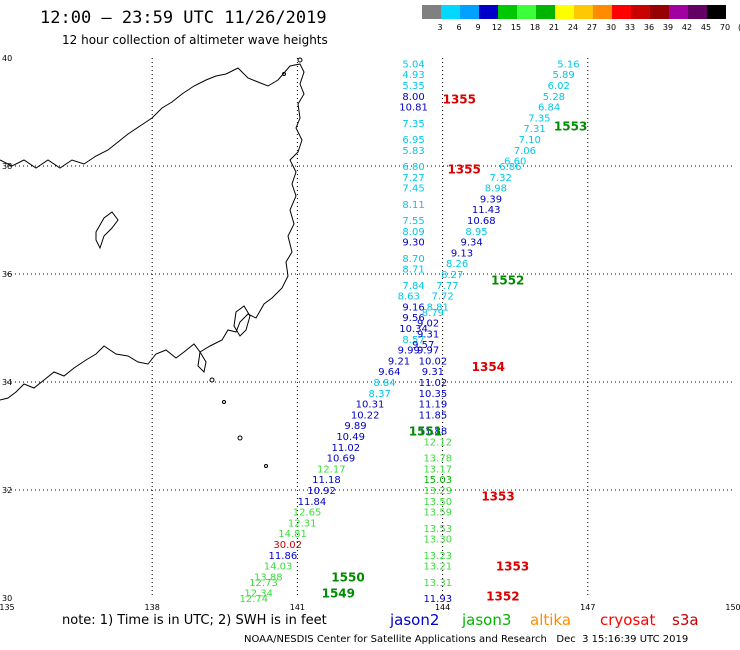  I want to click on scale-label: 33, so click(630, 27).